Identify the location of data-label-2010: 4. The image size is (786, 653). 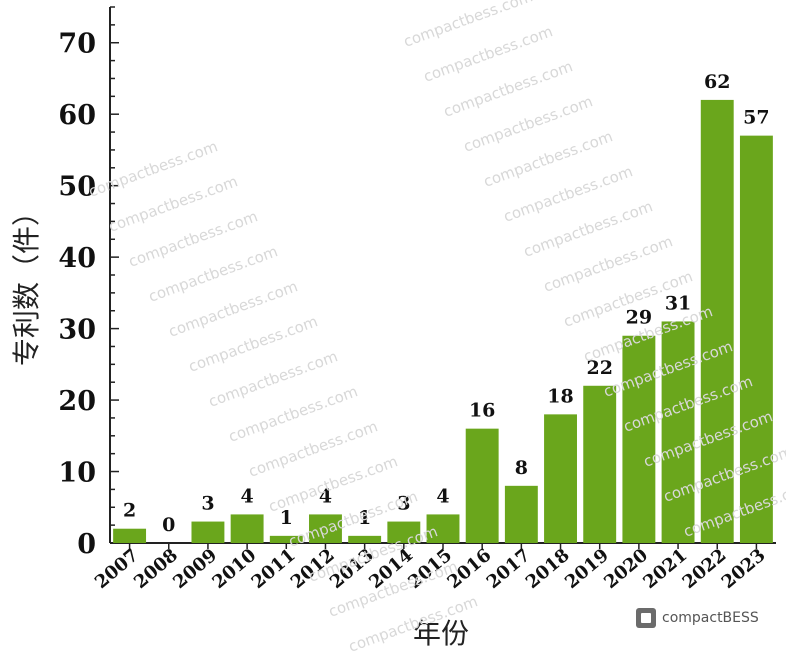
(247, 496).